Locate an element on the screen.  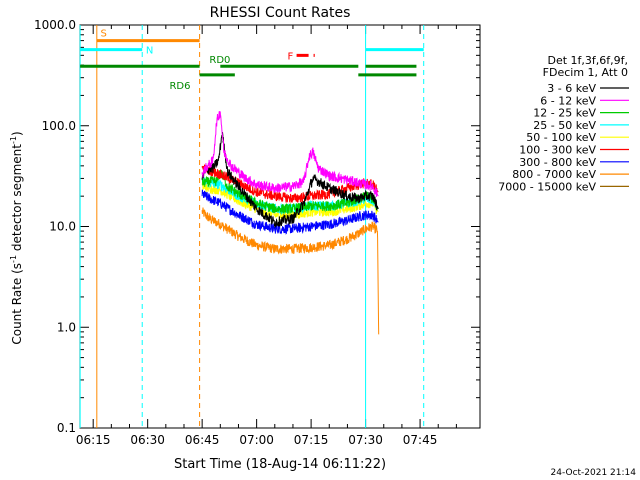
x-tick-label: 06:15 is located at coordinates (93, 440).